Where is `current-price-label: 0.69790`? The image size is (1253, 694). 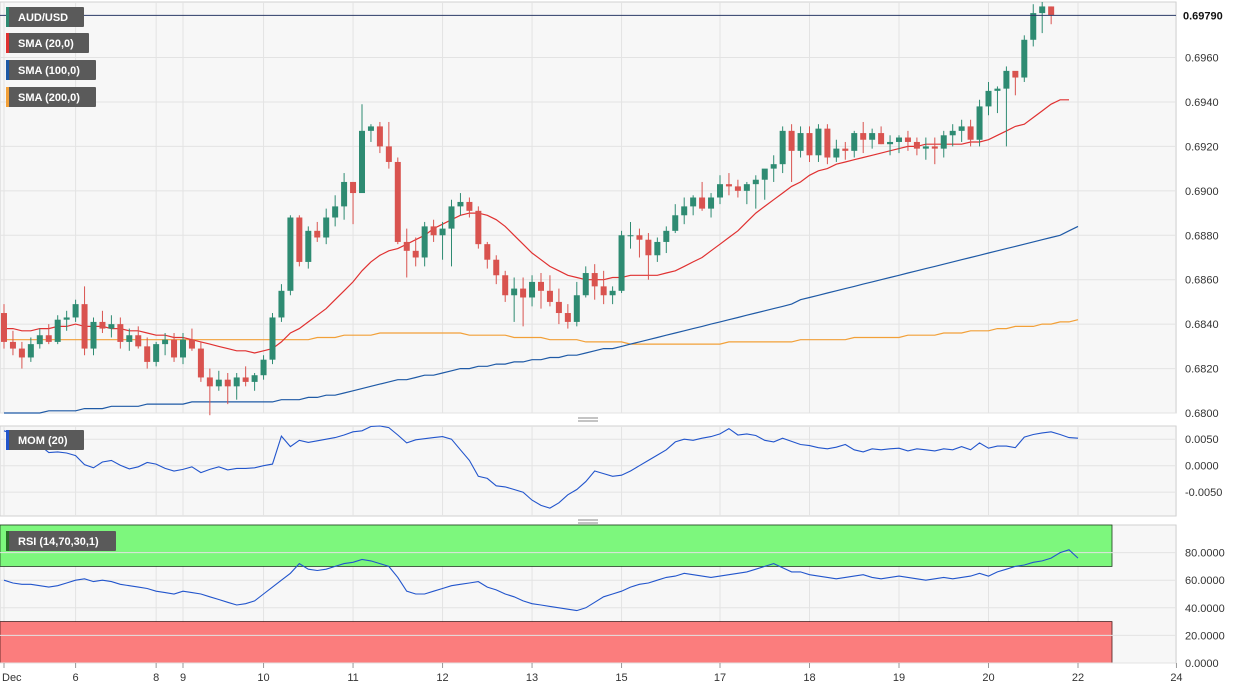
current-price-label: 0.69790 is located at coordinates (1203, 16).